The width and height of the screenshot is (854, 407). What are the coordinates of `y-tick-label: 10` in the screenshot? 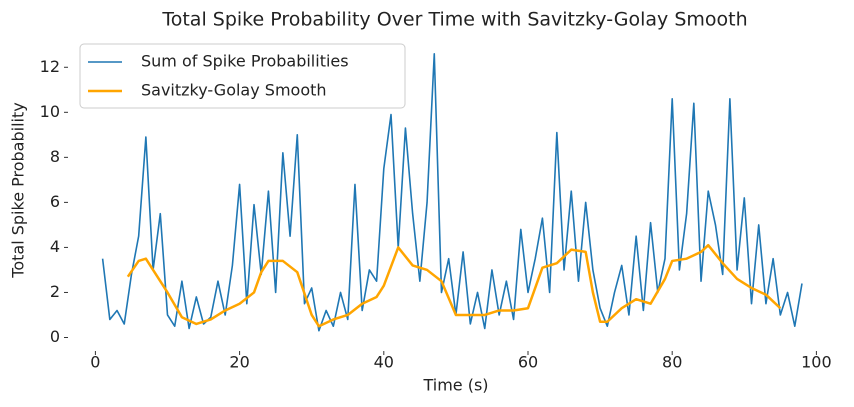 It's located at (50, 111).